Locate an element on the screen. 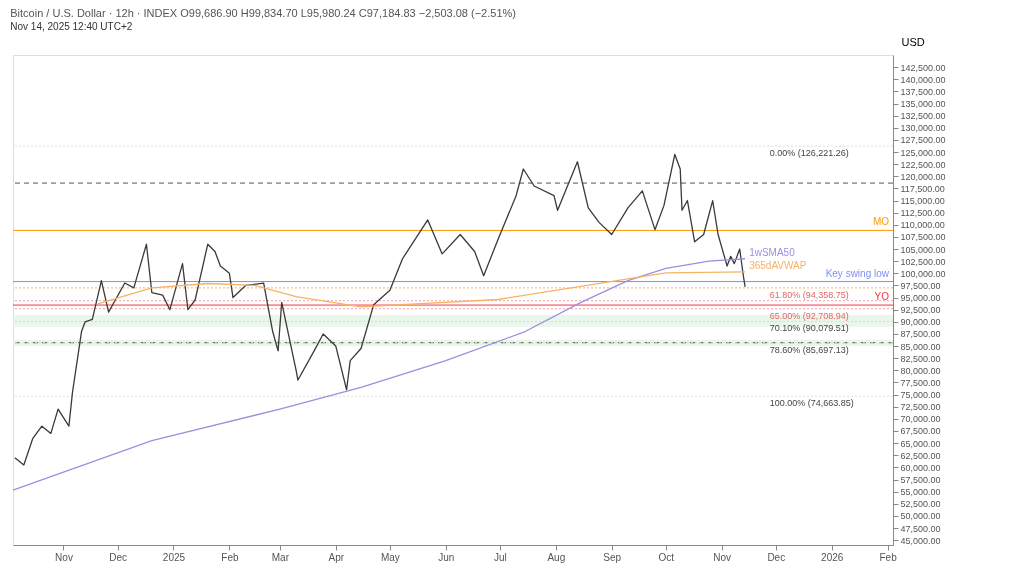 The width and height of the screenshot is (1024, 584). ref-line-label: 61.80% (94,358.75) is located at coordinates (809, 294).